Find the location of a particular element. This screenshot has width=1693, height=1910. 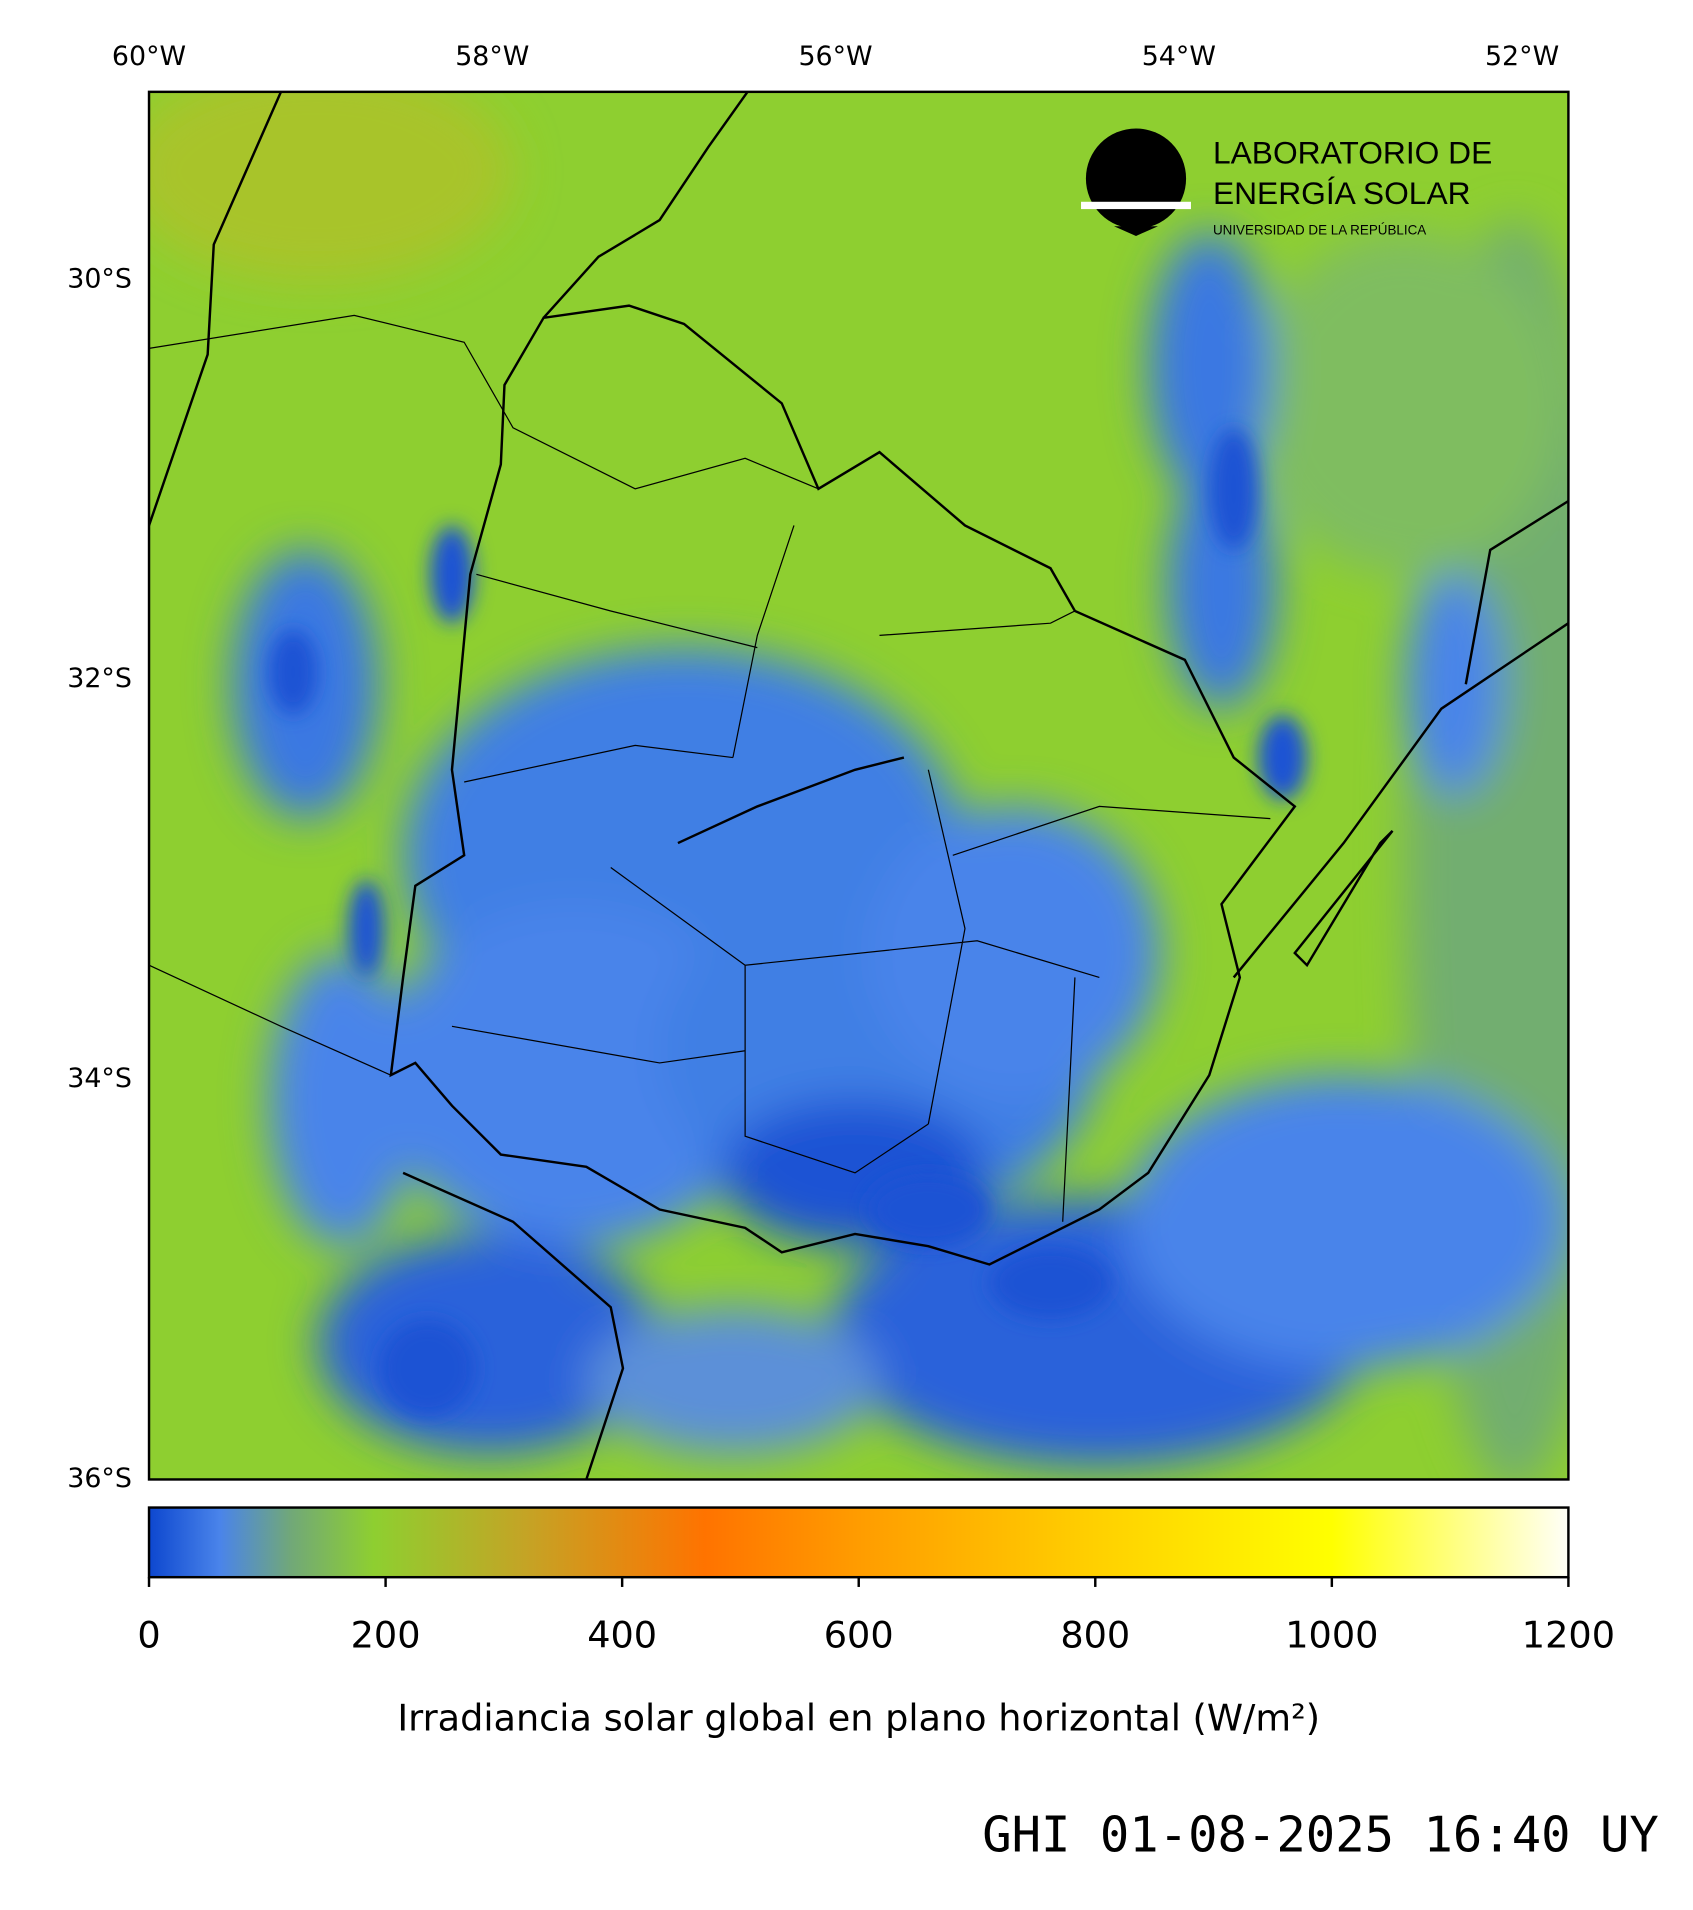

colorbar-tick-label: 1000 is located at coordinates (1331, 1635).